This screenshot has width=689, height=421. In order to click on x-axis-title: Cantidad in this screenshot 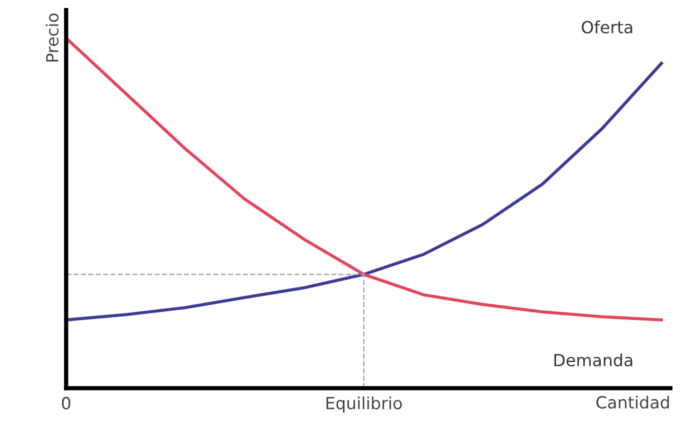, I will do `click(632, 402)`.